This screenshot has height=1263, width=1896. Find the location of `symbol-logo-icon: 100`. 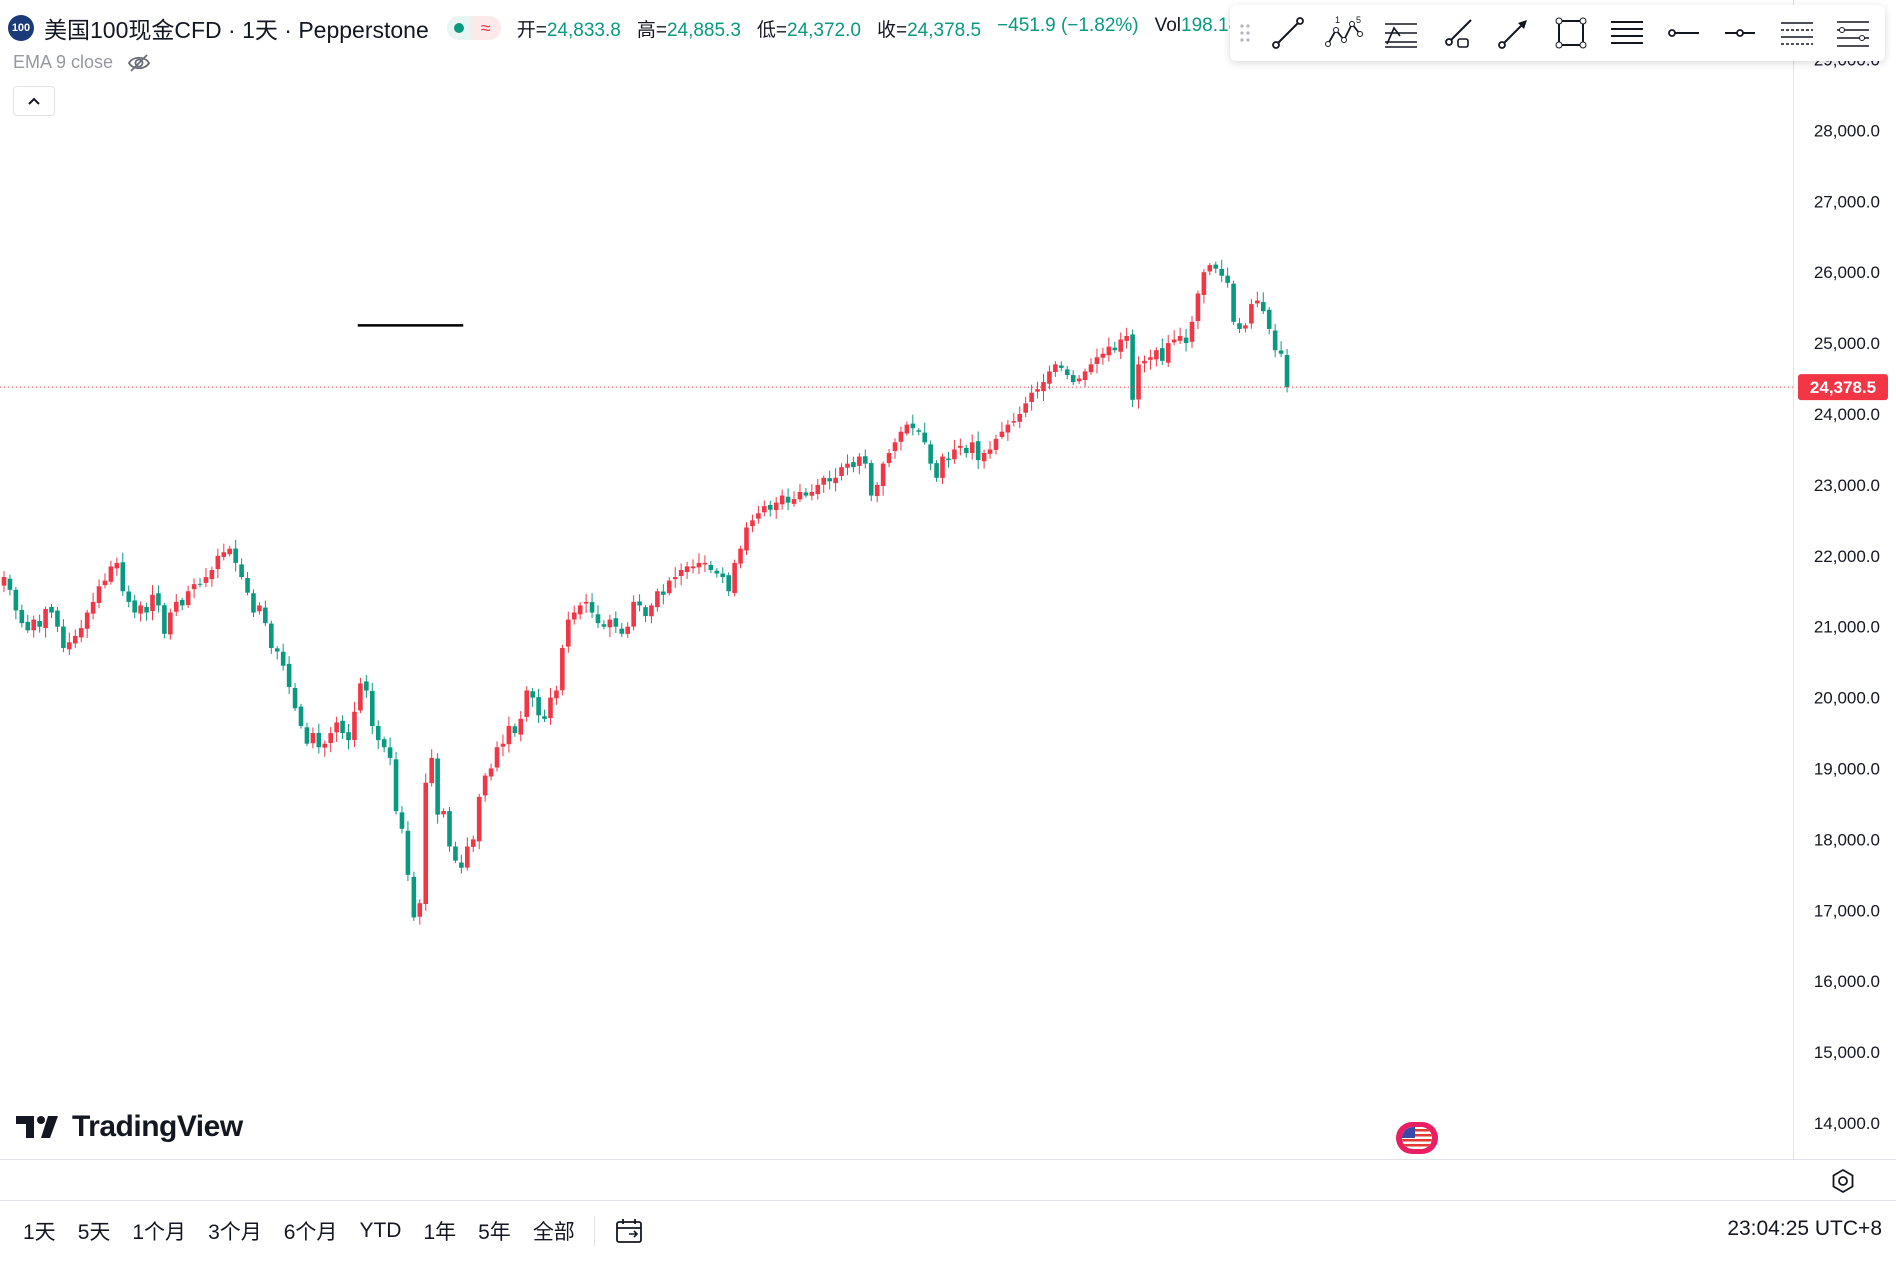

symbol-logo-icon: 100 is located at coordinates (21, 28).